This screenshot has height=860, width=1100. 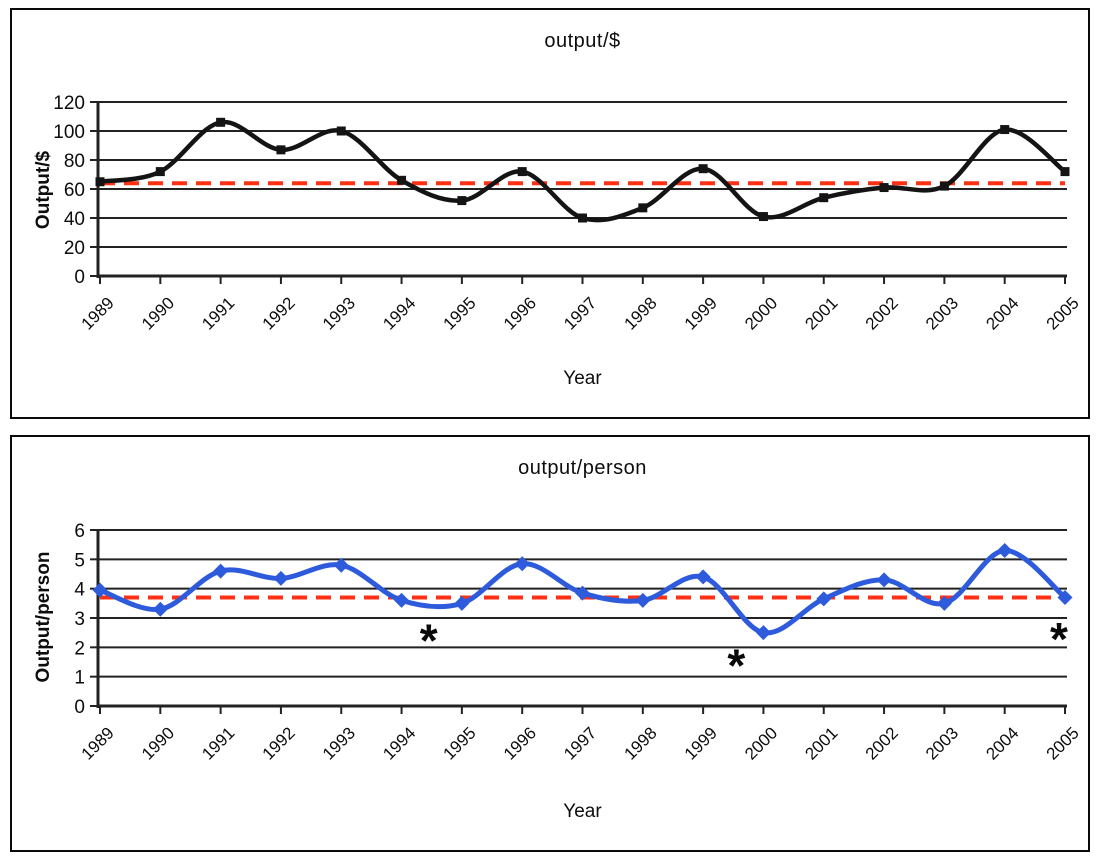 I want to click on series-line, so click(x=582, y=171).